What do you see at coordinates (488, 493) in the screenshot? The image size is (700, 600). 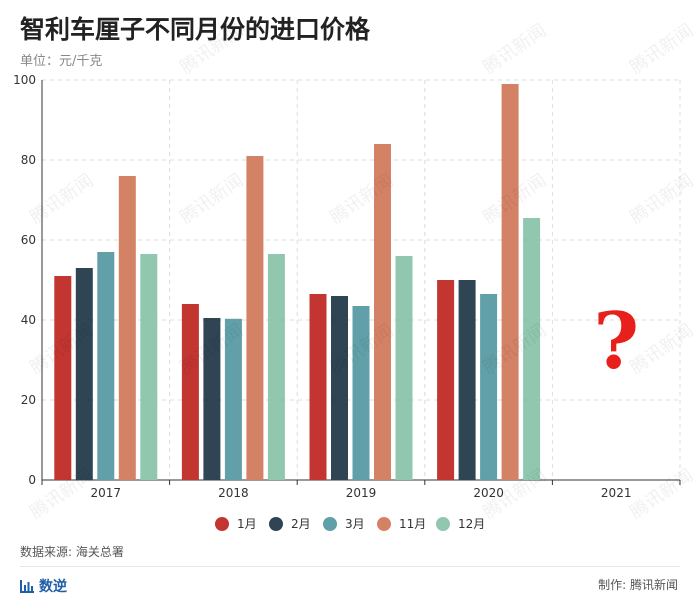 I see `x-tick-label: 2020` at bounding box center [488, 493].